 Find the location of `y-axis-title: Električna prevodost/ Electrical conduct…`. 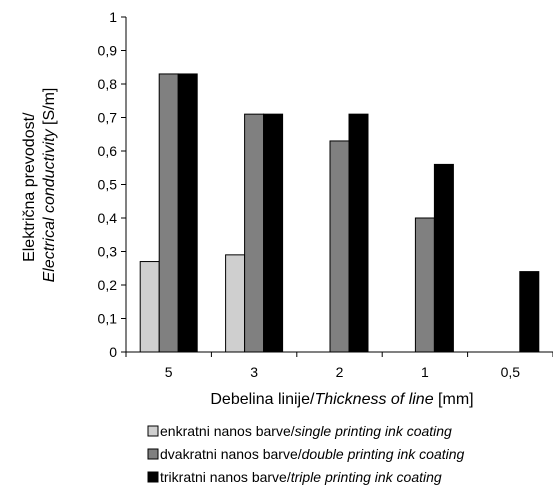

y-axis-title: Električna prevodost/ Electrical conduct… is located at coordinates (39, 185).